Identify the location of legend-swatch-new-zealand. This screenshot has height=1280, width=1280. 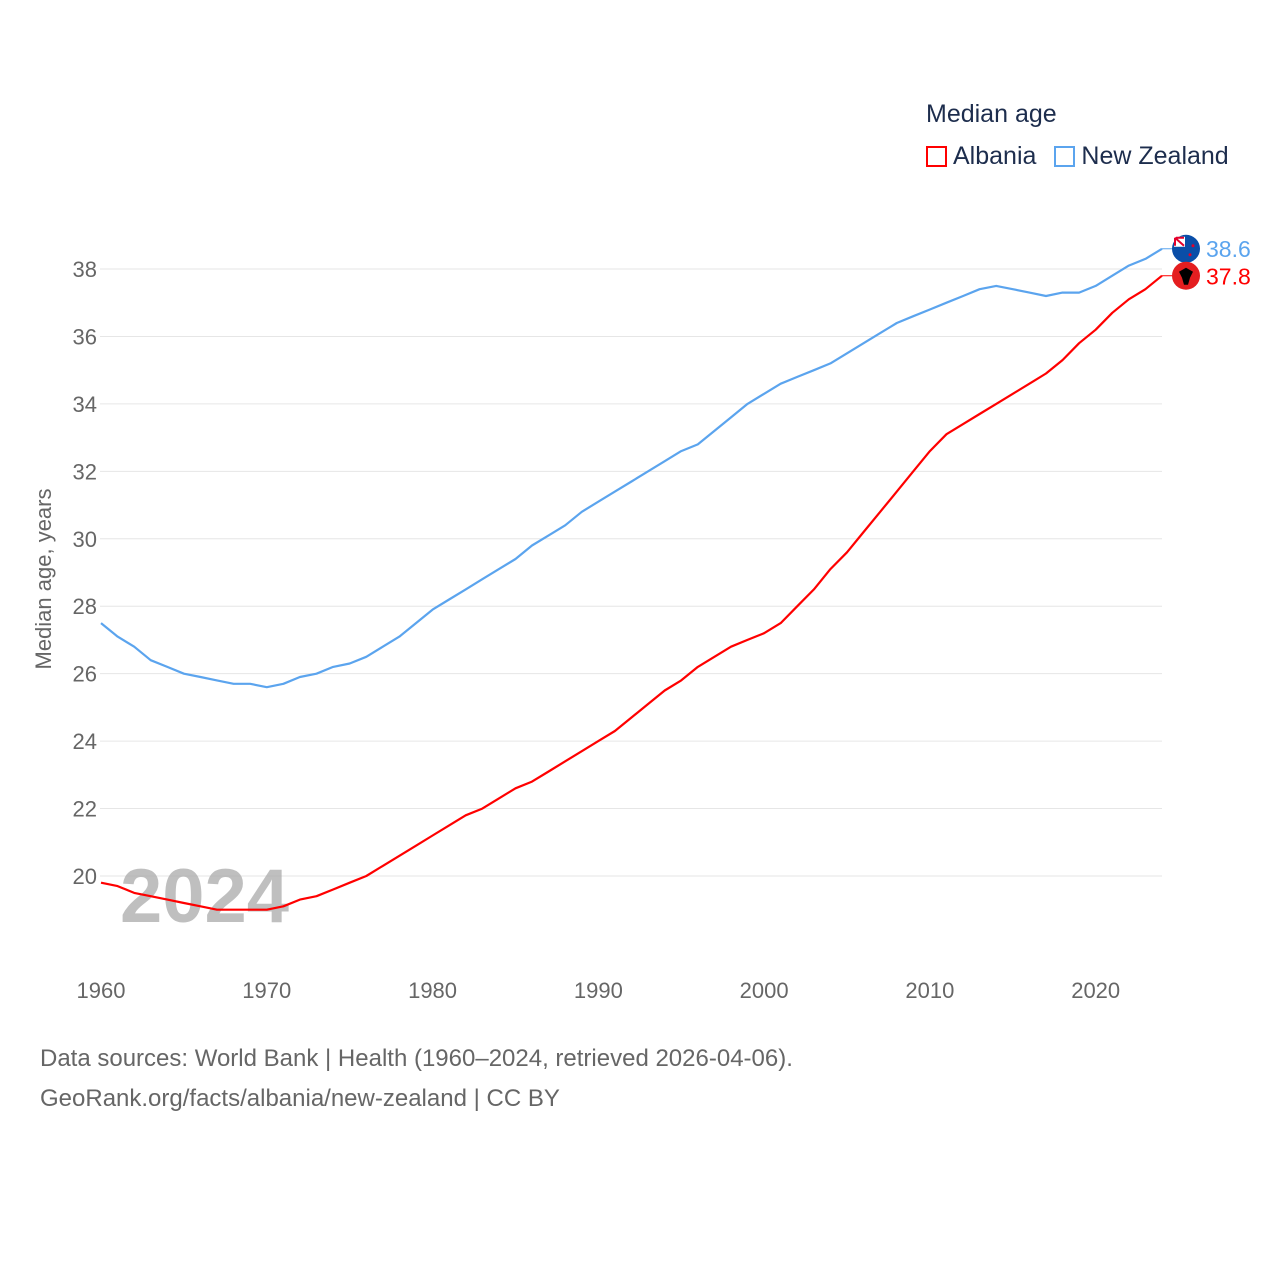
(1065, 156).